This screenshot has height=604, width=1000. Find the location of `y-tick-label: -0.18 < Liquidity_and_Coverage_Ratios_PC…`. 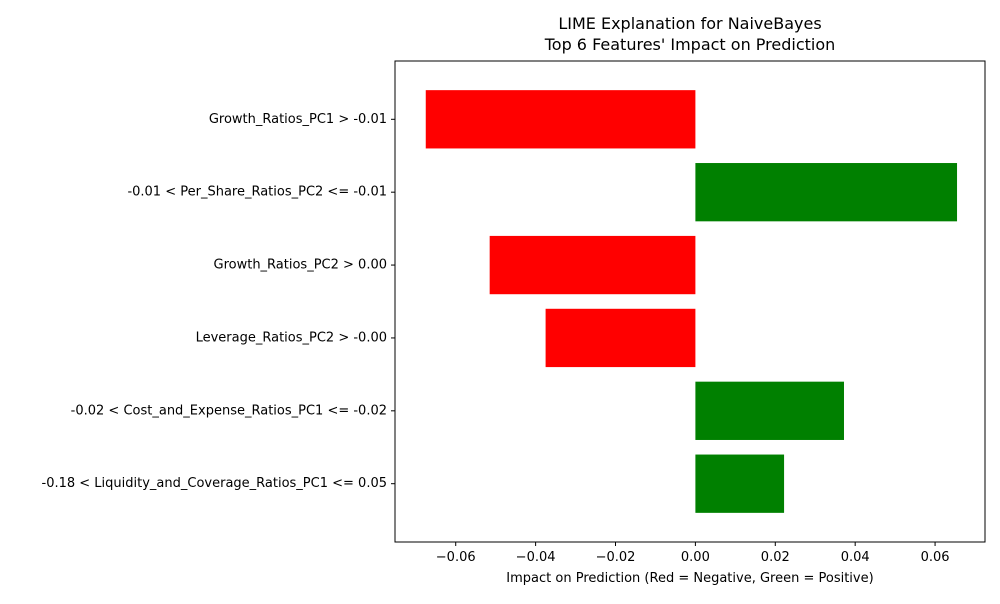

y-tick-label: -0.18 < Liquidity_and_Coverage_Ratios_PC… is located at coordinates (214, 483).